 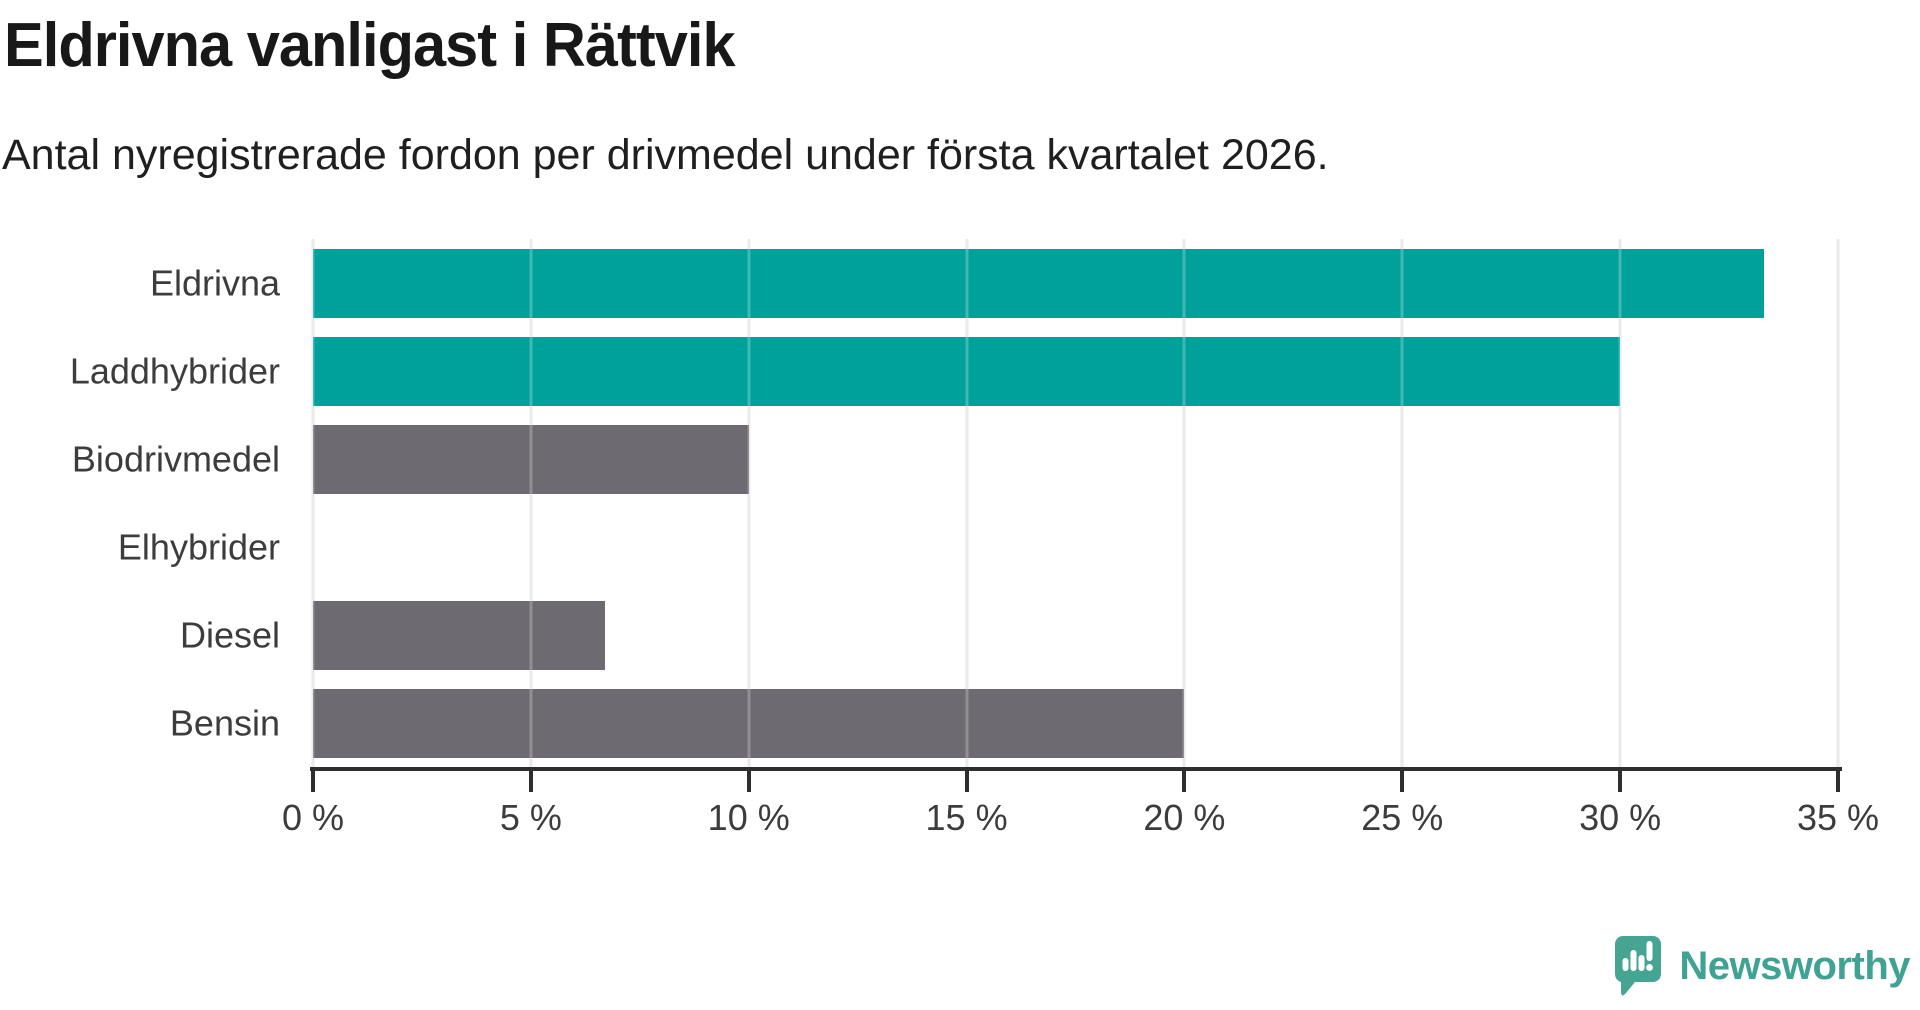 What do you see at coordinates (313, 817) in the screenshot?
I see `x-axis-tick-label: 0 %` at bounding box center [313, 817].